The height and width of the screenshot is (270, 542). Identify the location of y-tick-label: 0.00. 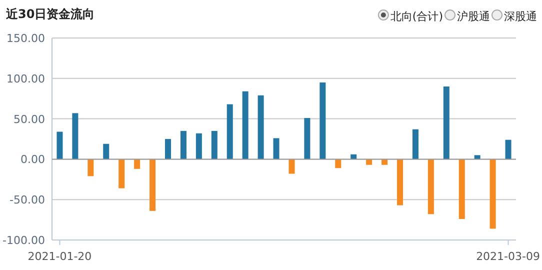
(32, 159).